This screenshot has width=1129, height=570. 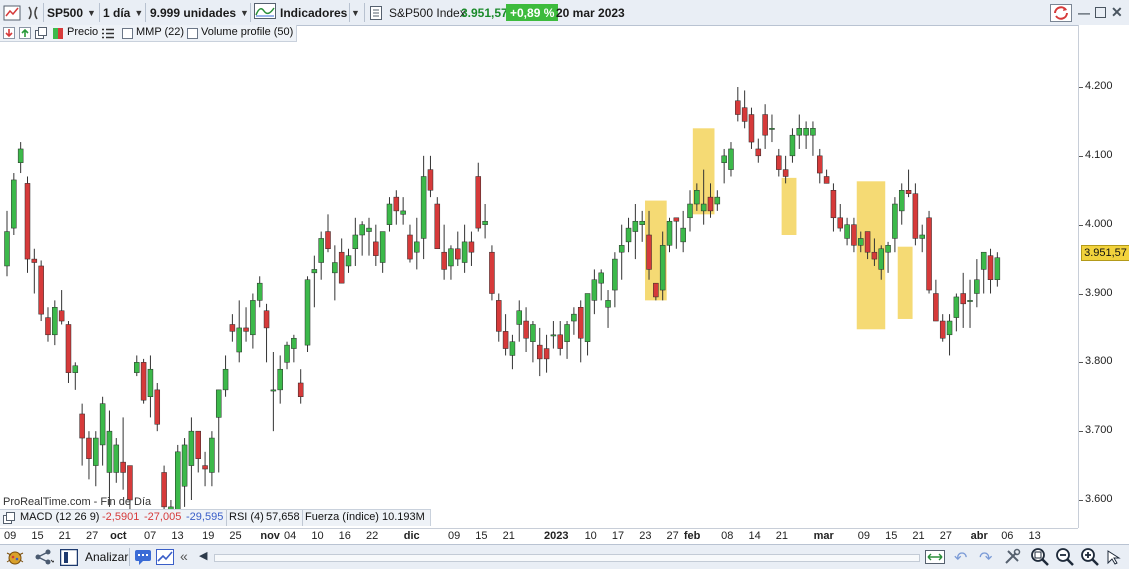 What do you see at coordinates (60, 517) in the screenshot?
I see `macd-label: MACD (12 26 9)` at bounding box center [60, 517].